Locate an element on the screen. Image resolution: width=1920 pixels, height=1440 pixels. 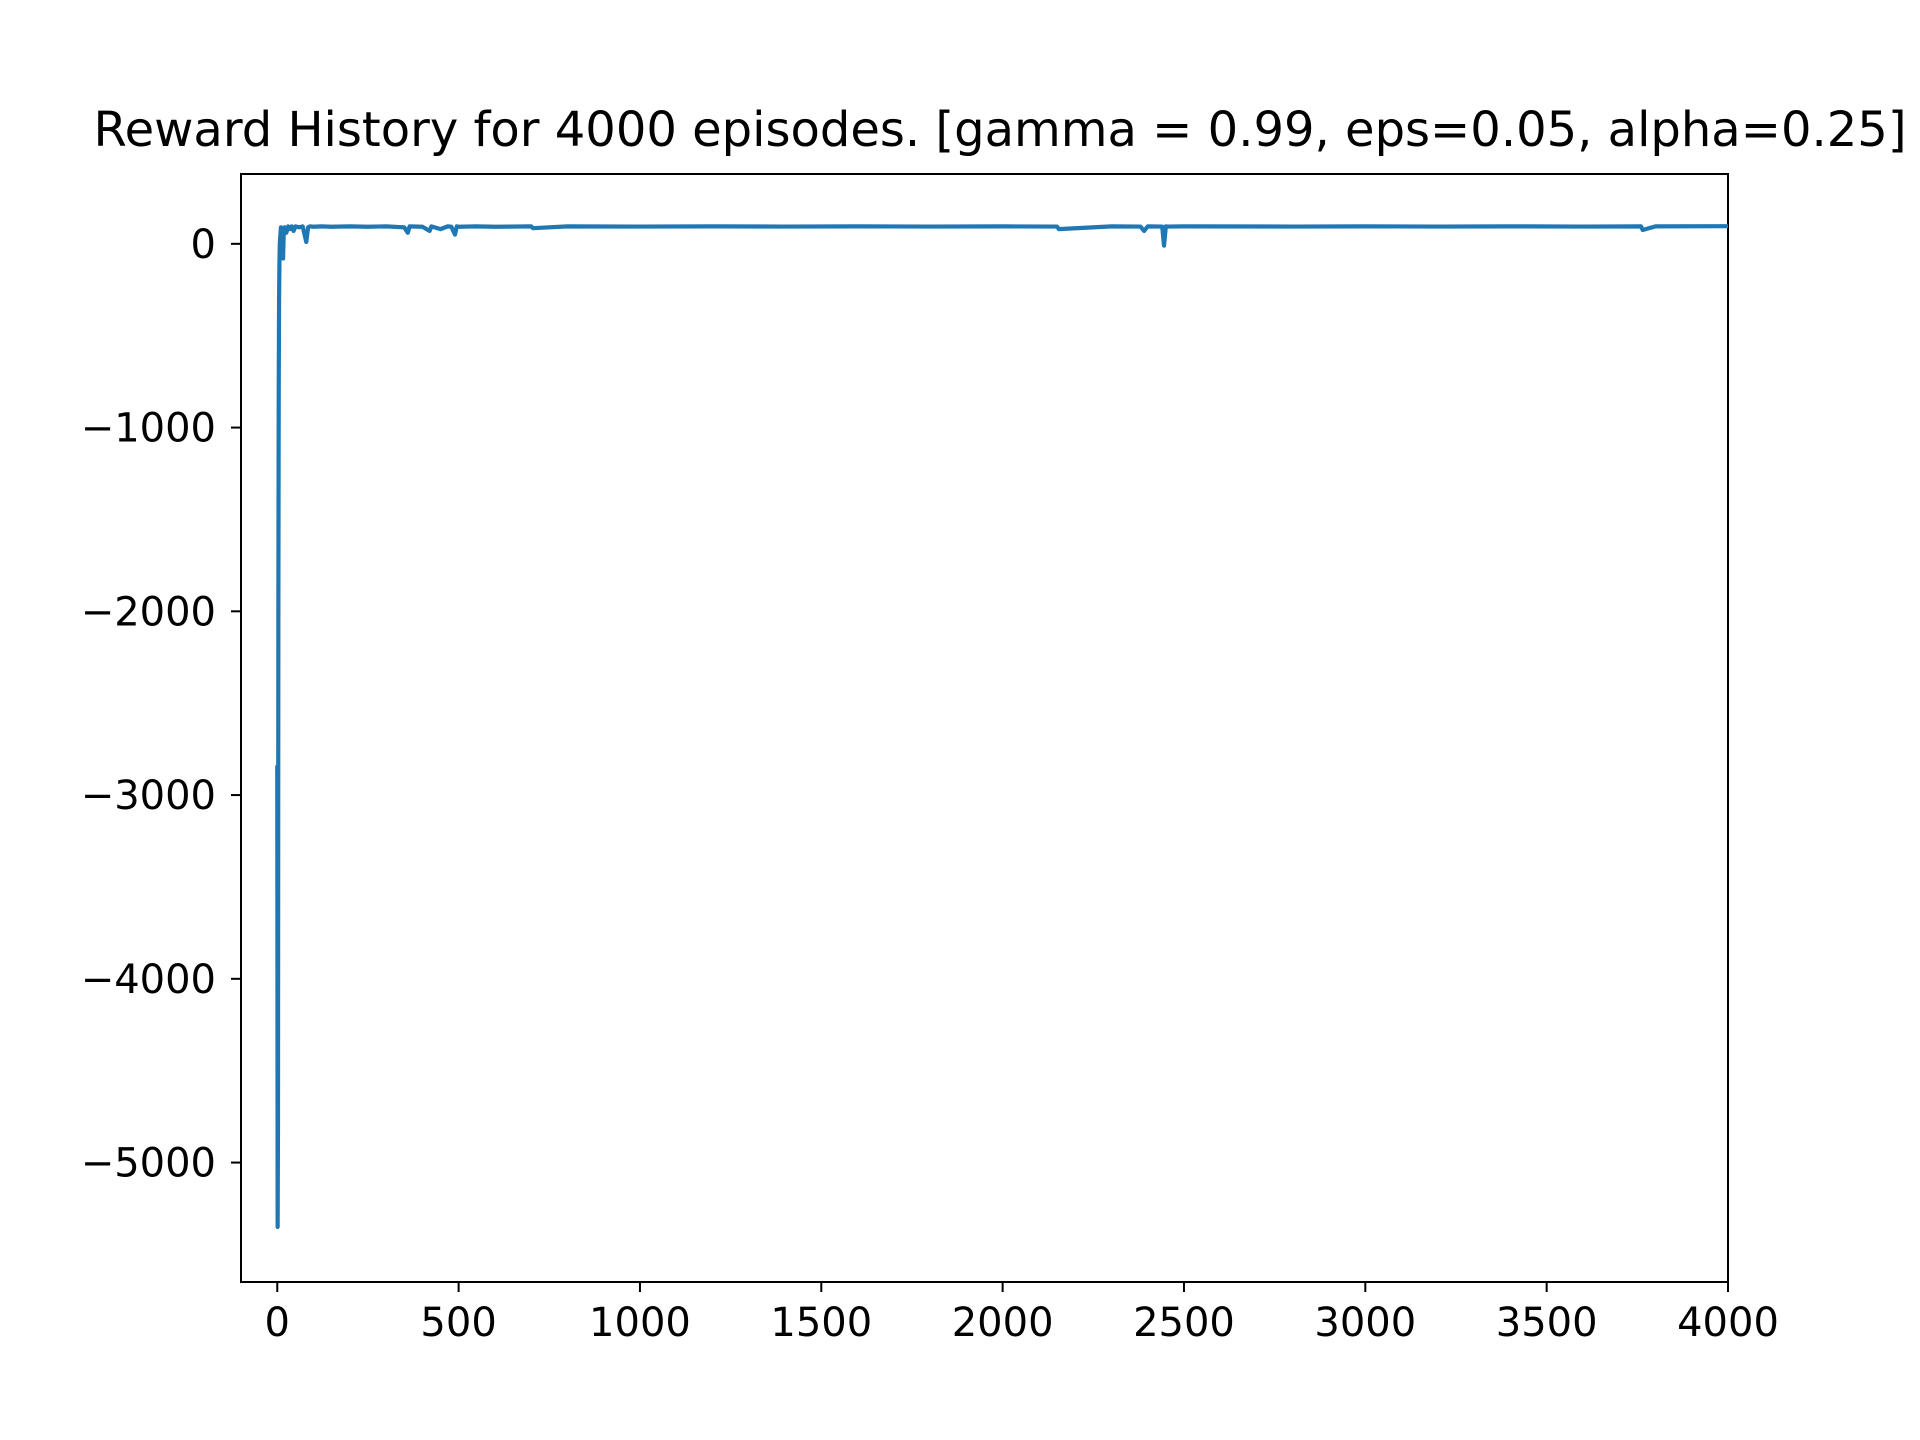
y-tick-label: −5000 is located at coordinates (148, 1164).